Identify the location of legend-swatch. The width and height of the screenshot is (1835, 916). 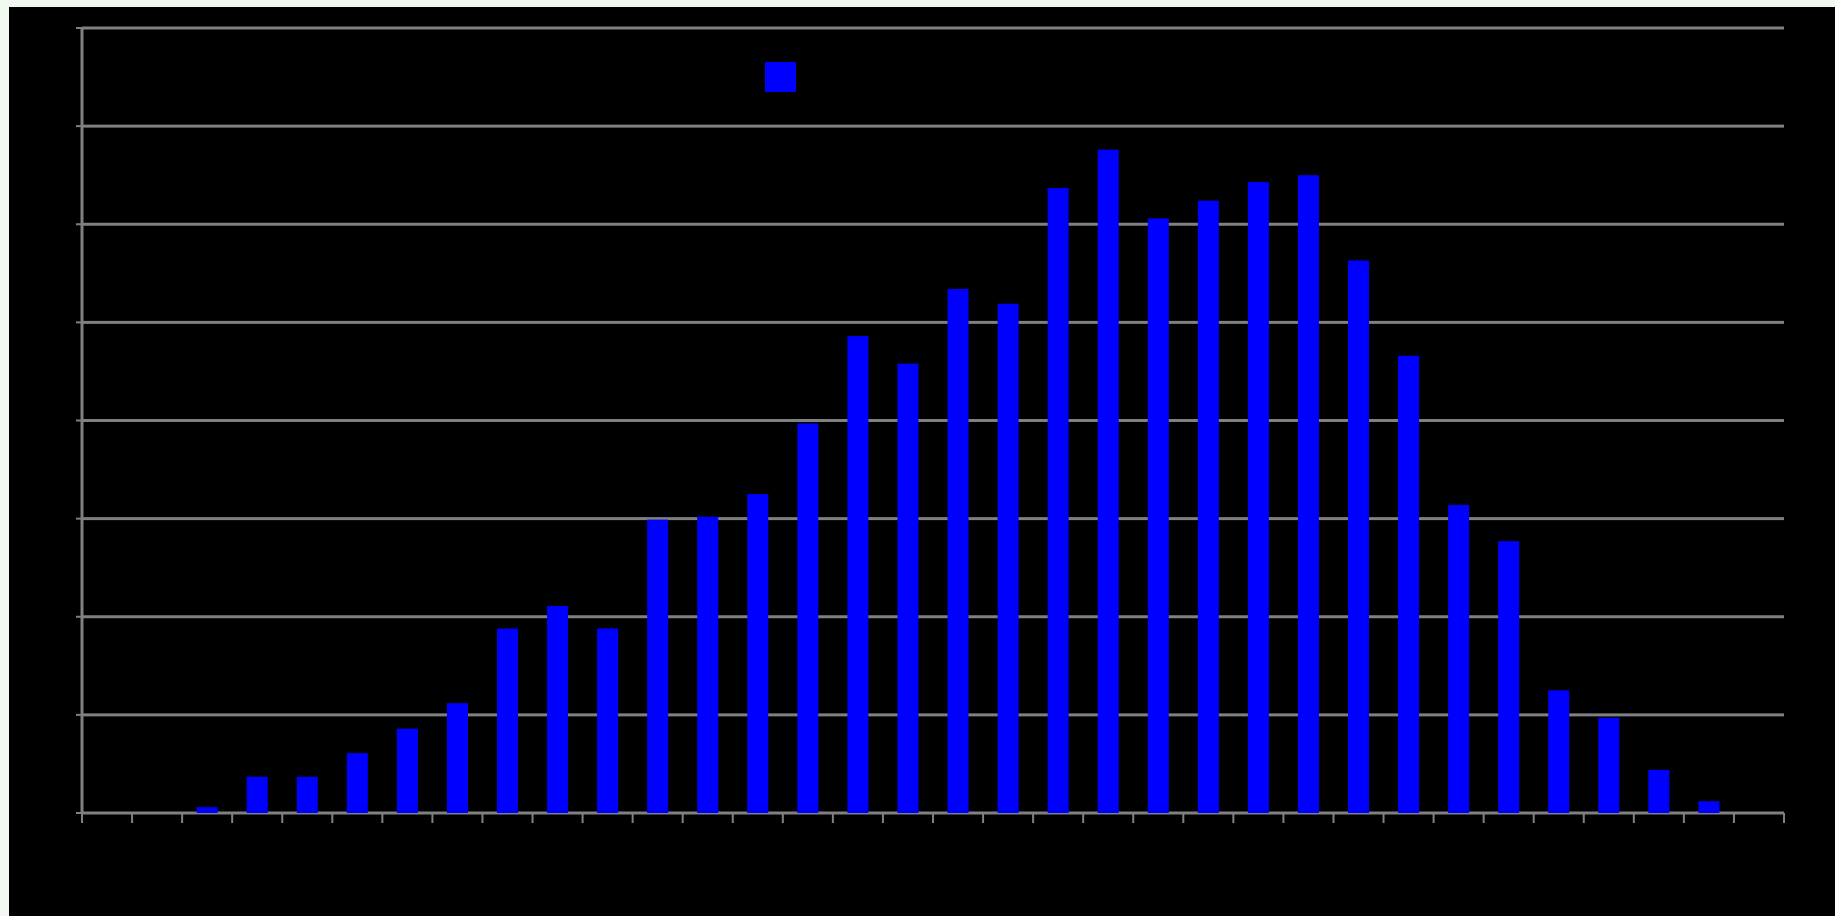
(780, 77).